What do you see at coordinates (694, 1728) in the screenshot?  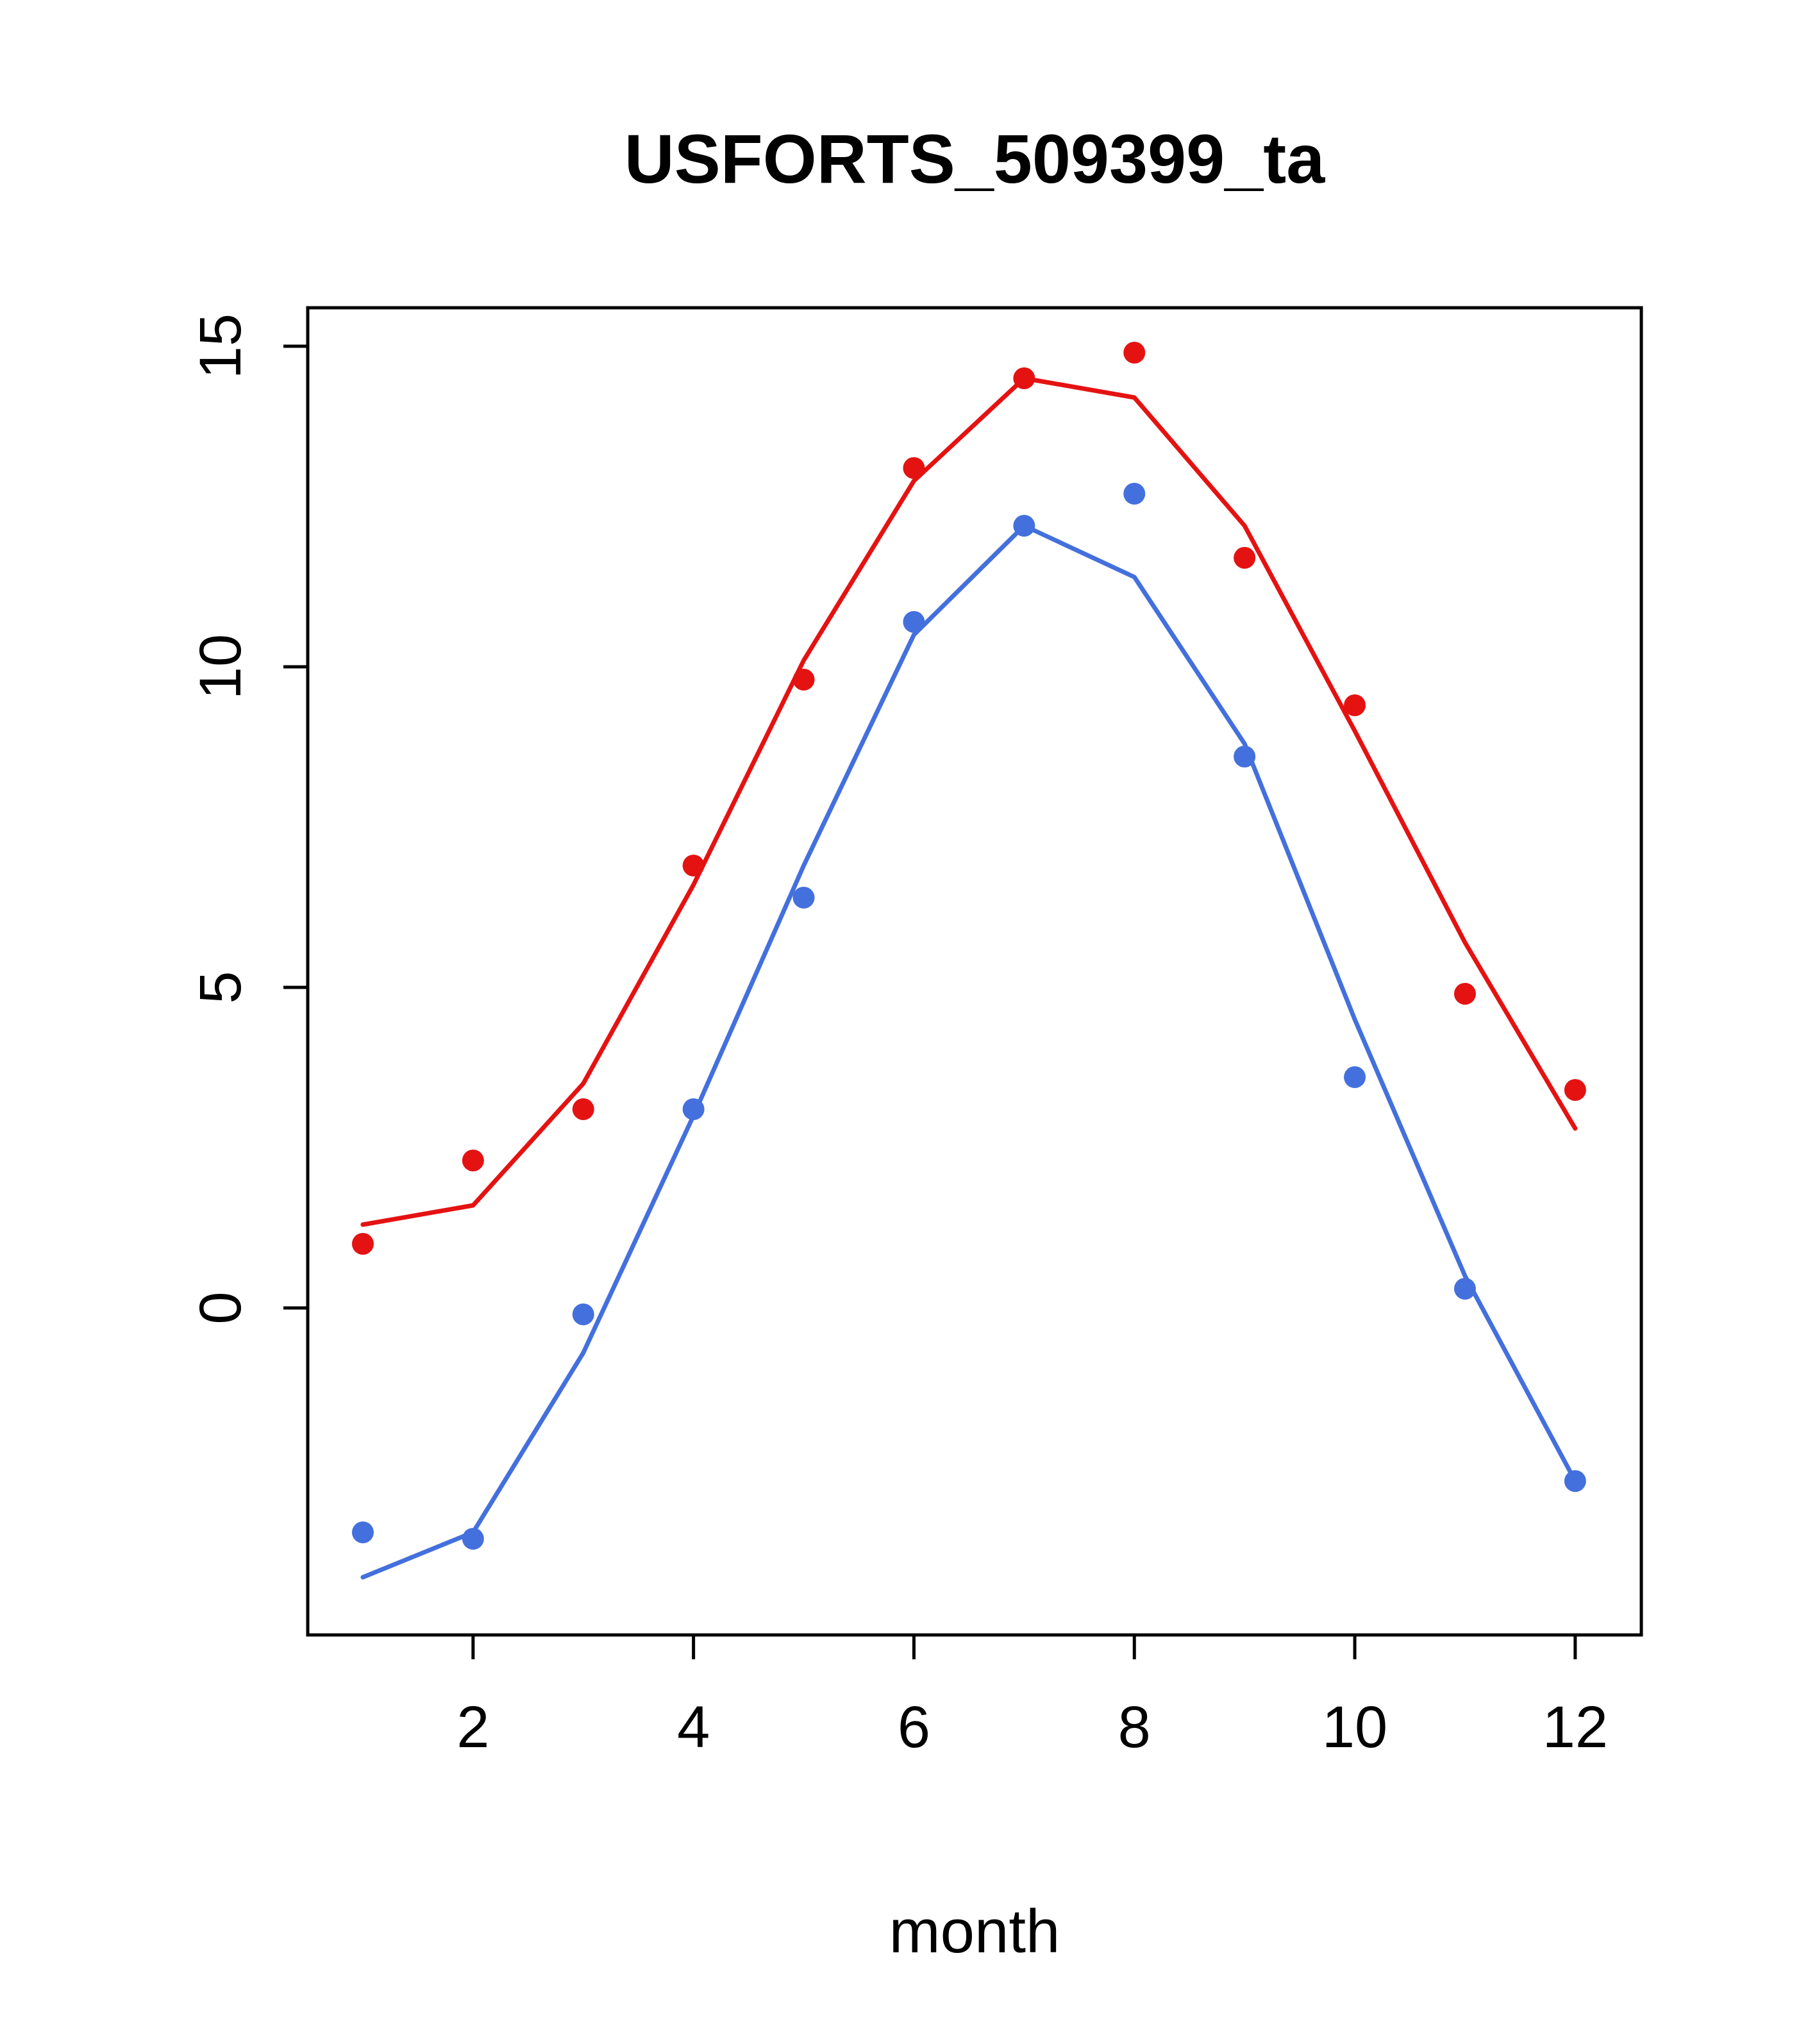 I see `x-tick-label: 4` at bounding box center [694, 1728].